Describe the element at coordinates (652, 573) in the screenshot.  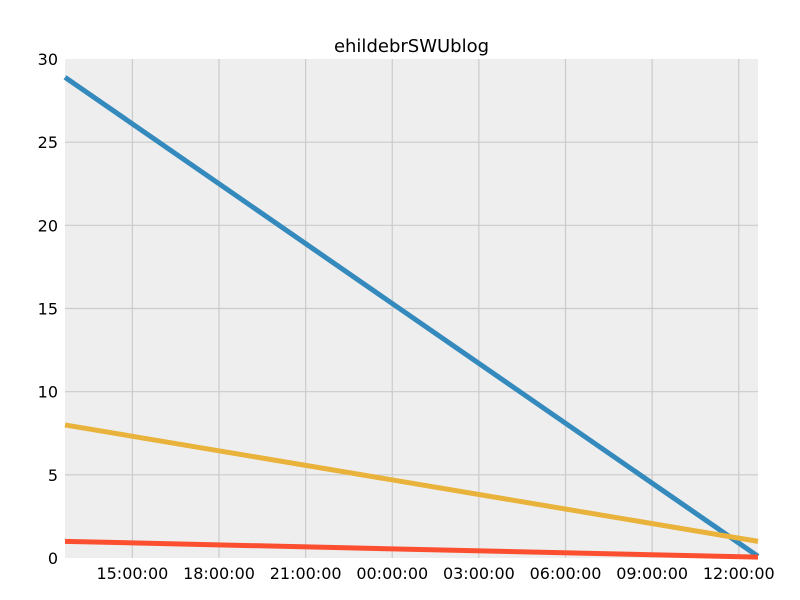
I see `x-tick-label: 09:00:00` at that location.